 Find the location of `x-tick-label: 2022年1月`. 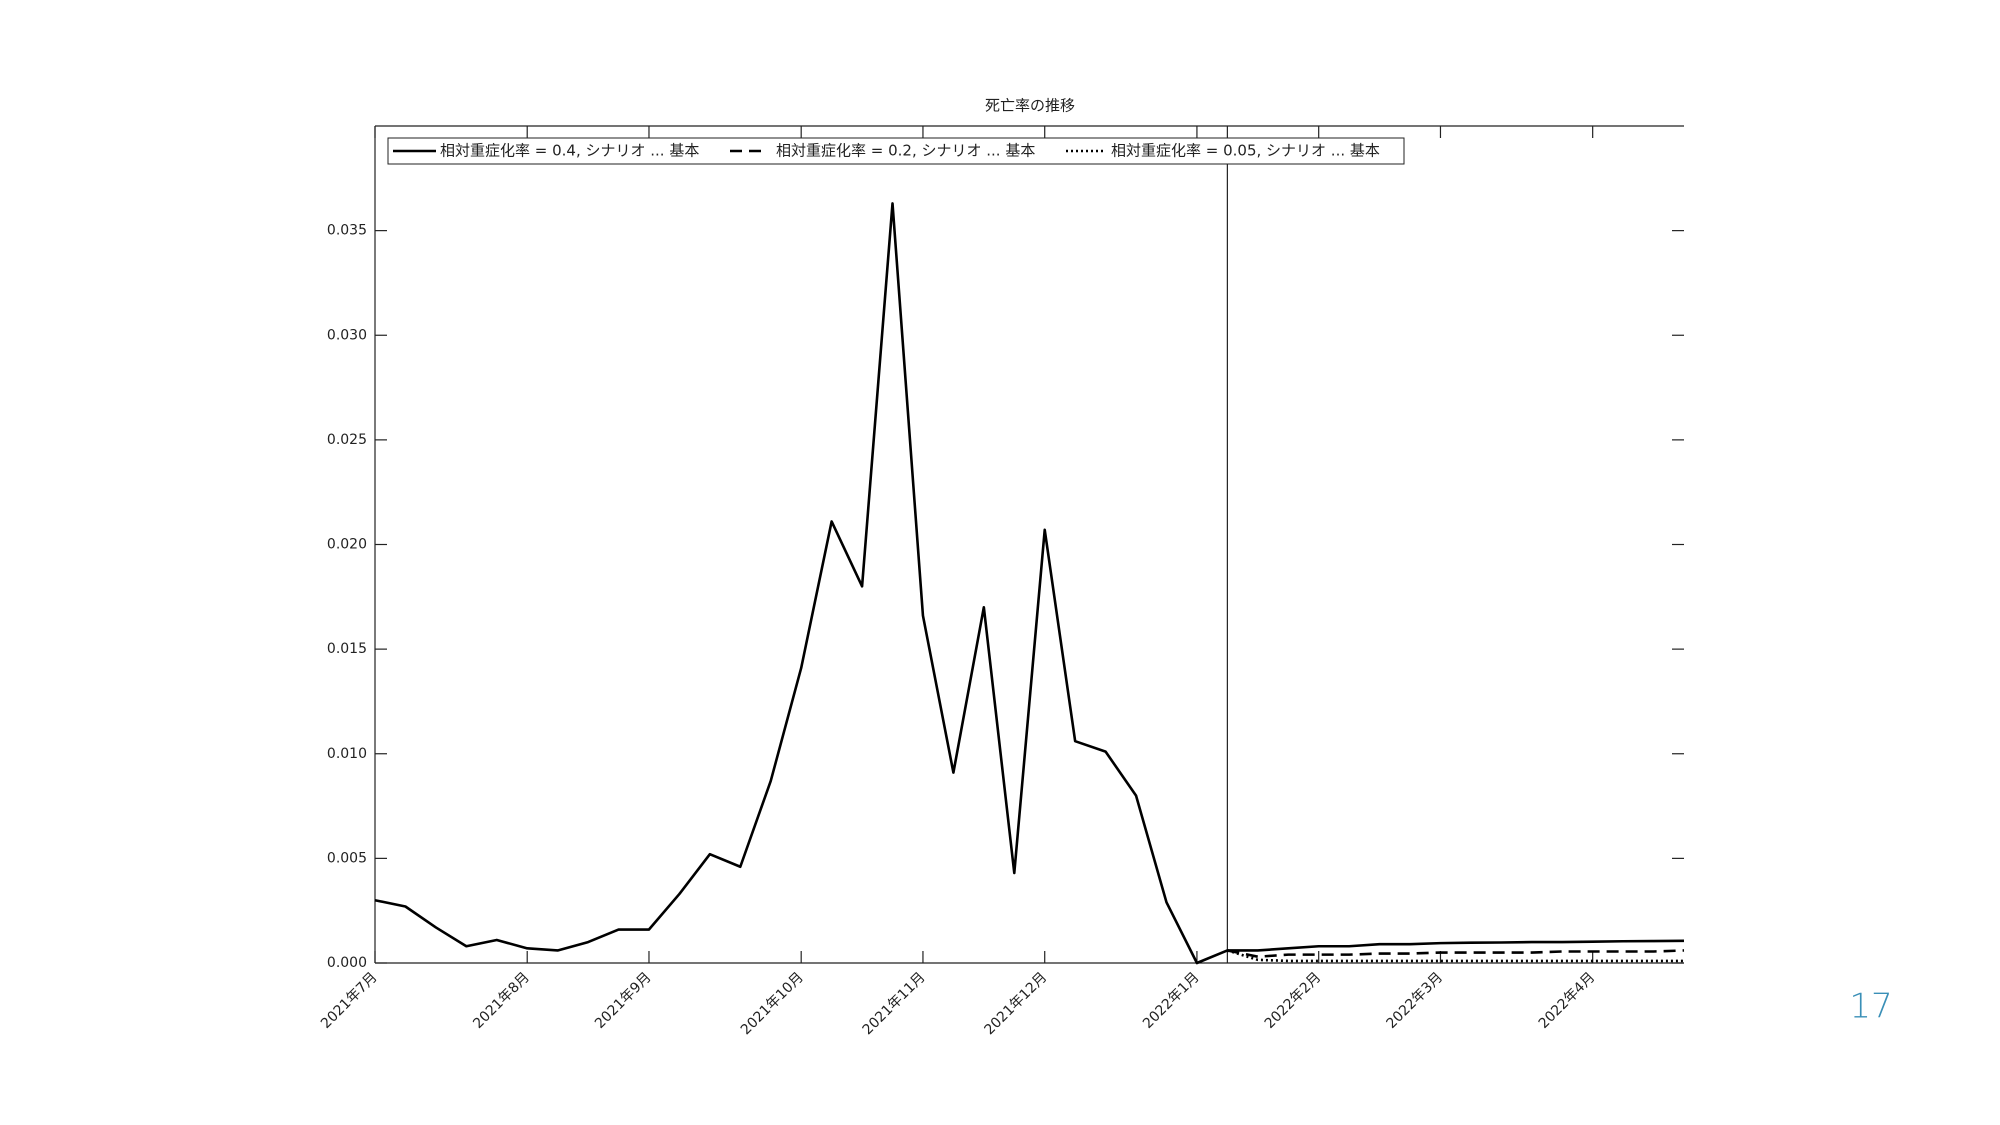

x-tick-label: 2022年1月 is located at coordinates (1171, 1000).